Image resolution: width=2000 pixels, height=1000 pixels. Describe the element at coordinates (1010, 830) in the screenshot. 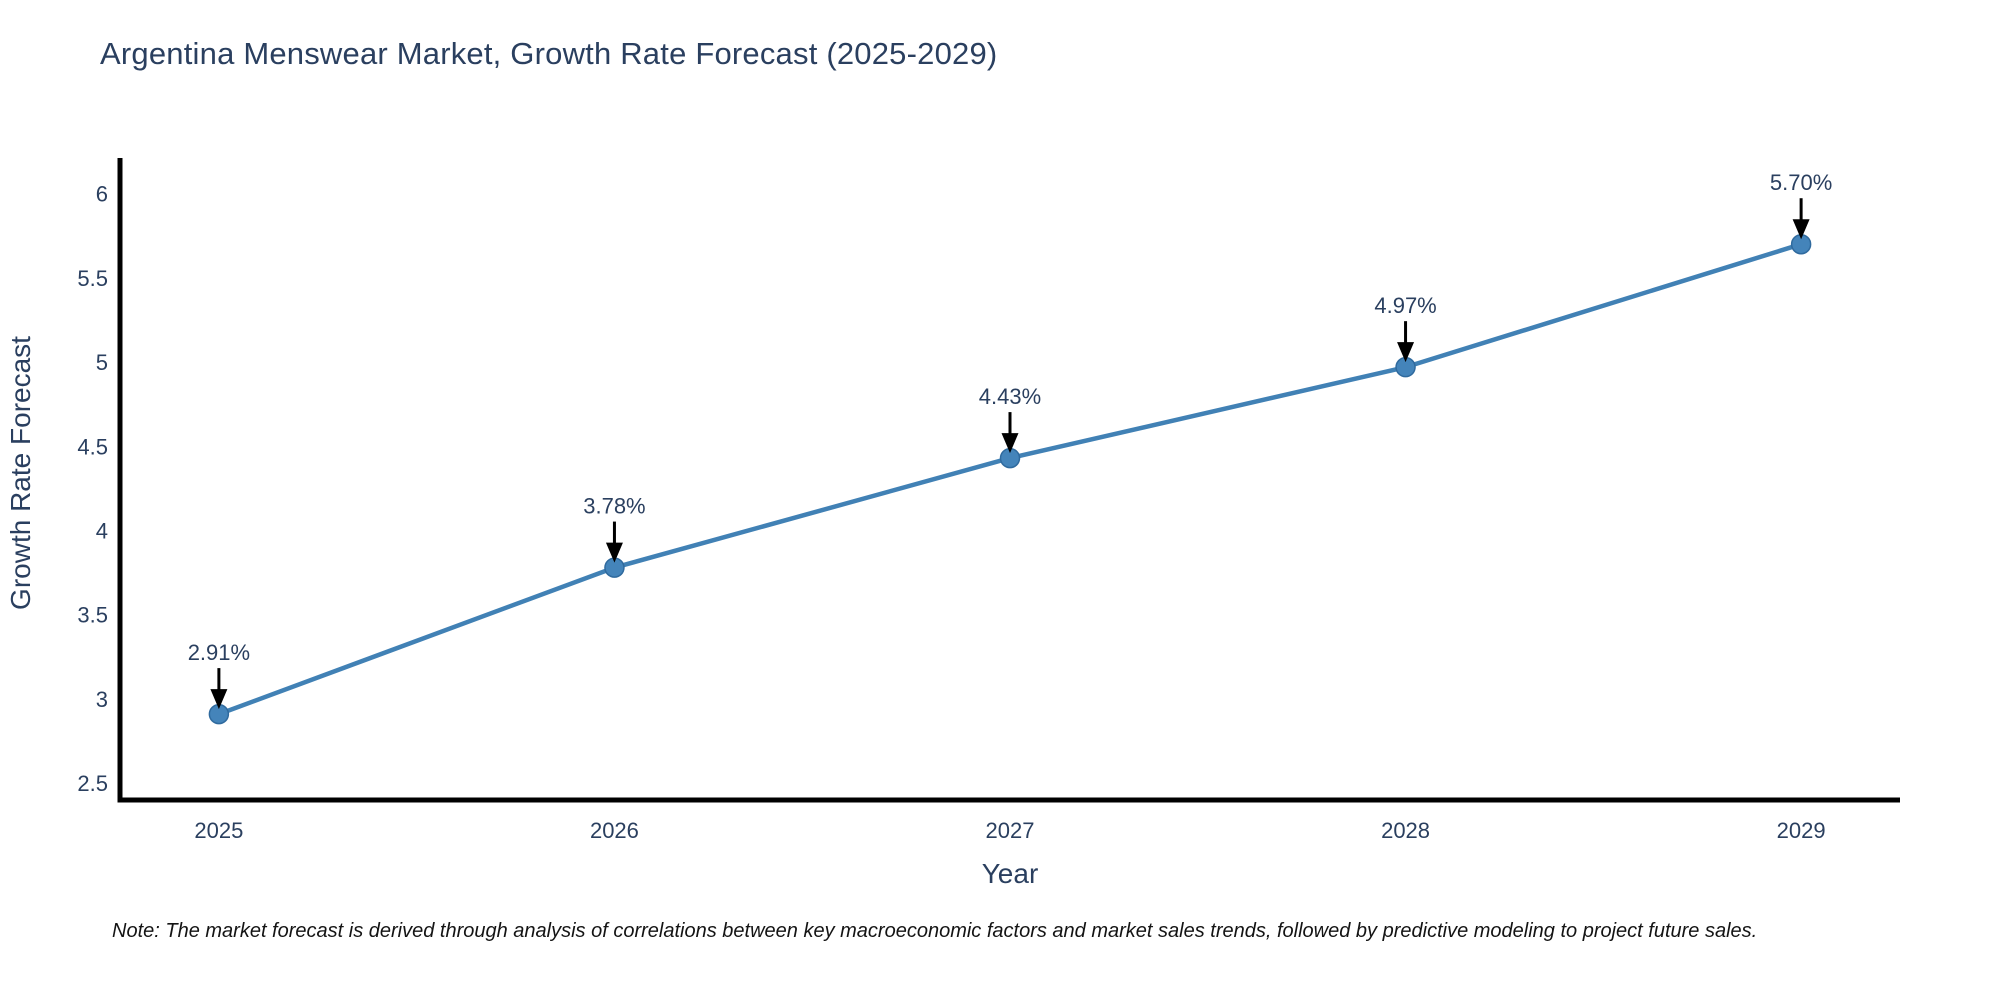

I see `x-tick-label: 2027` at that location.